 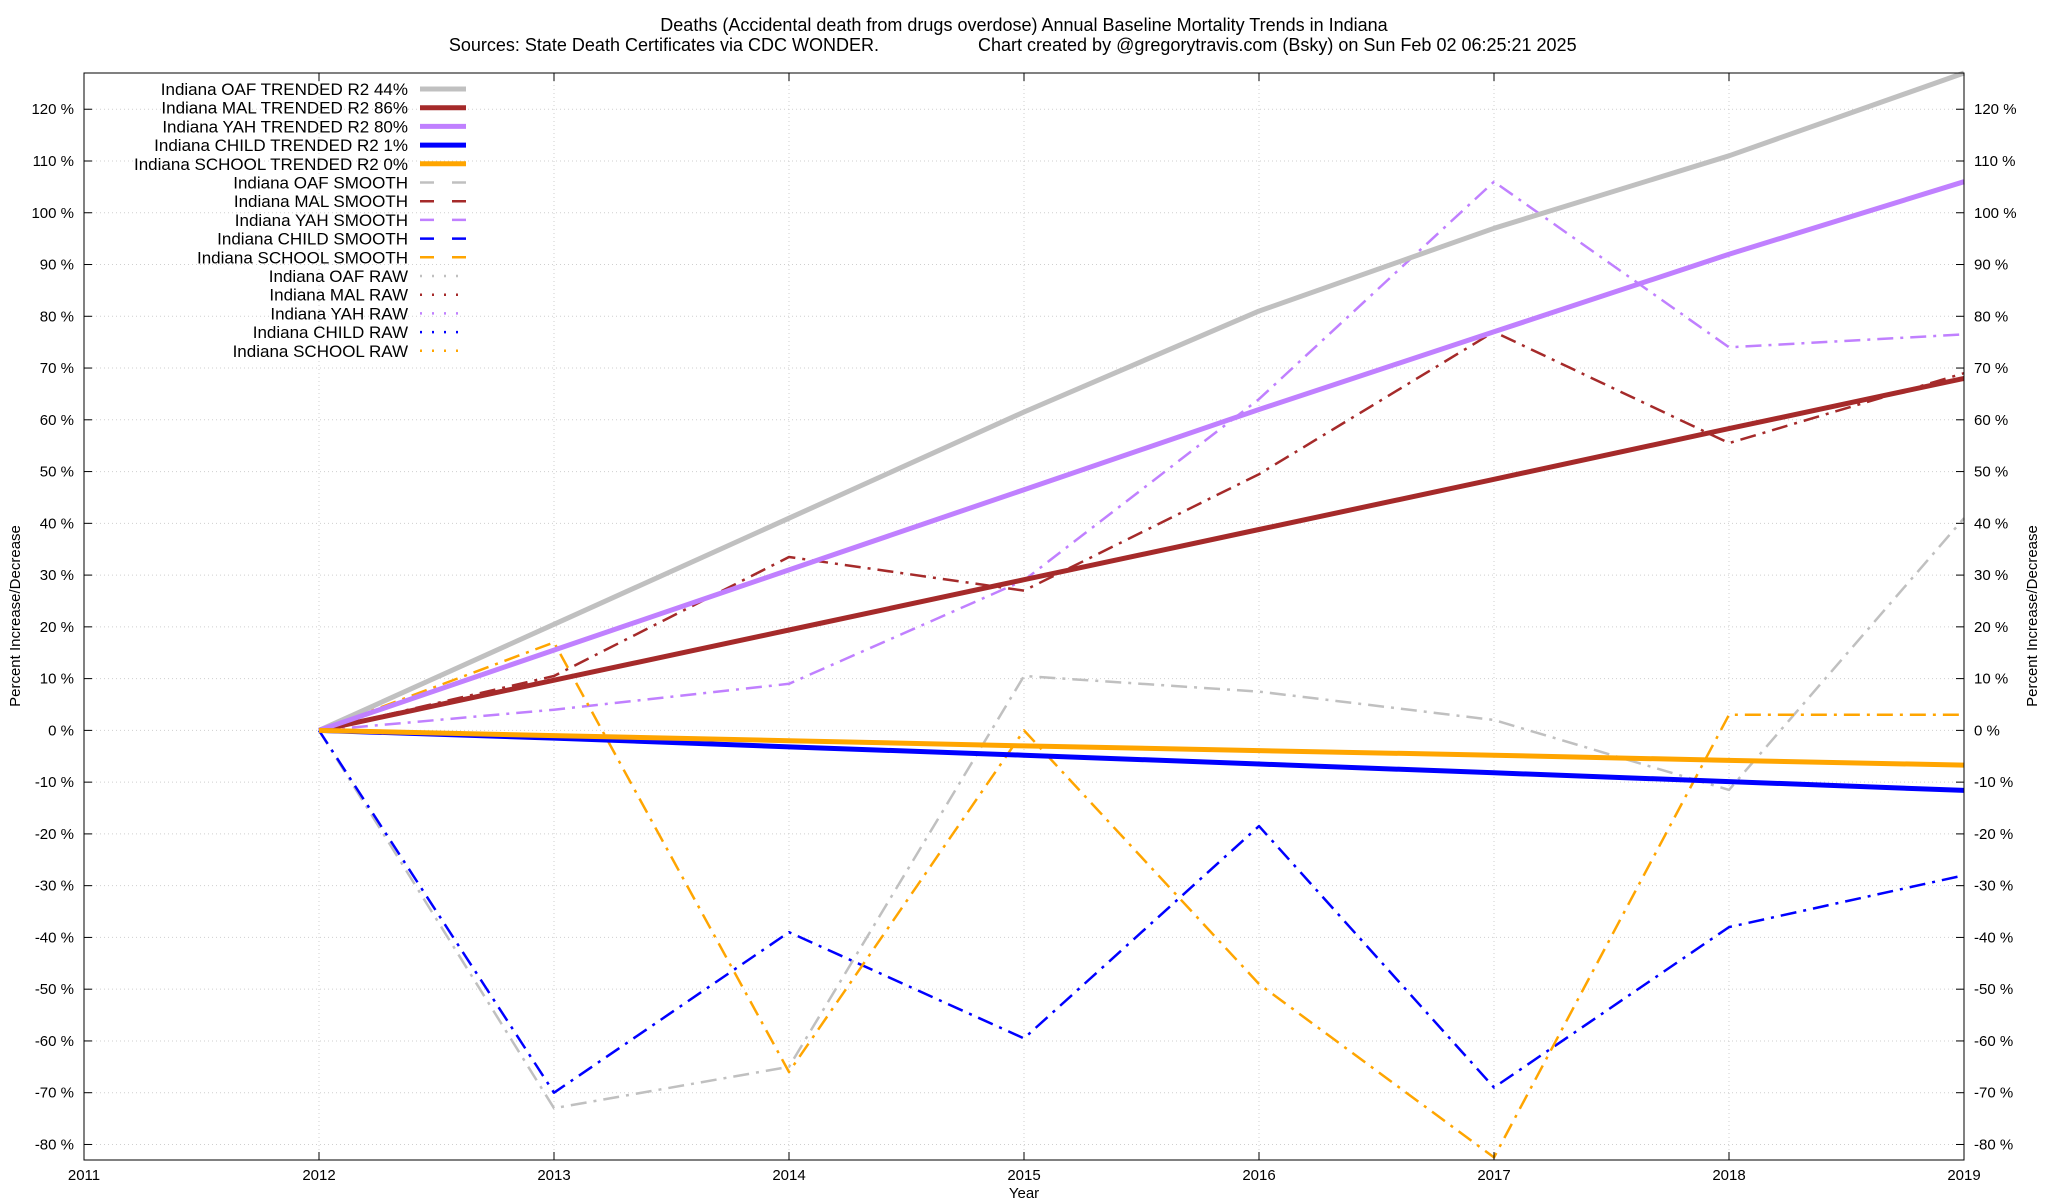 What do you see at coordinates (1963, 1175) in the screenshot?
I see `x-tick-label: 2019` at bounding box center [1963, 1175].